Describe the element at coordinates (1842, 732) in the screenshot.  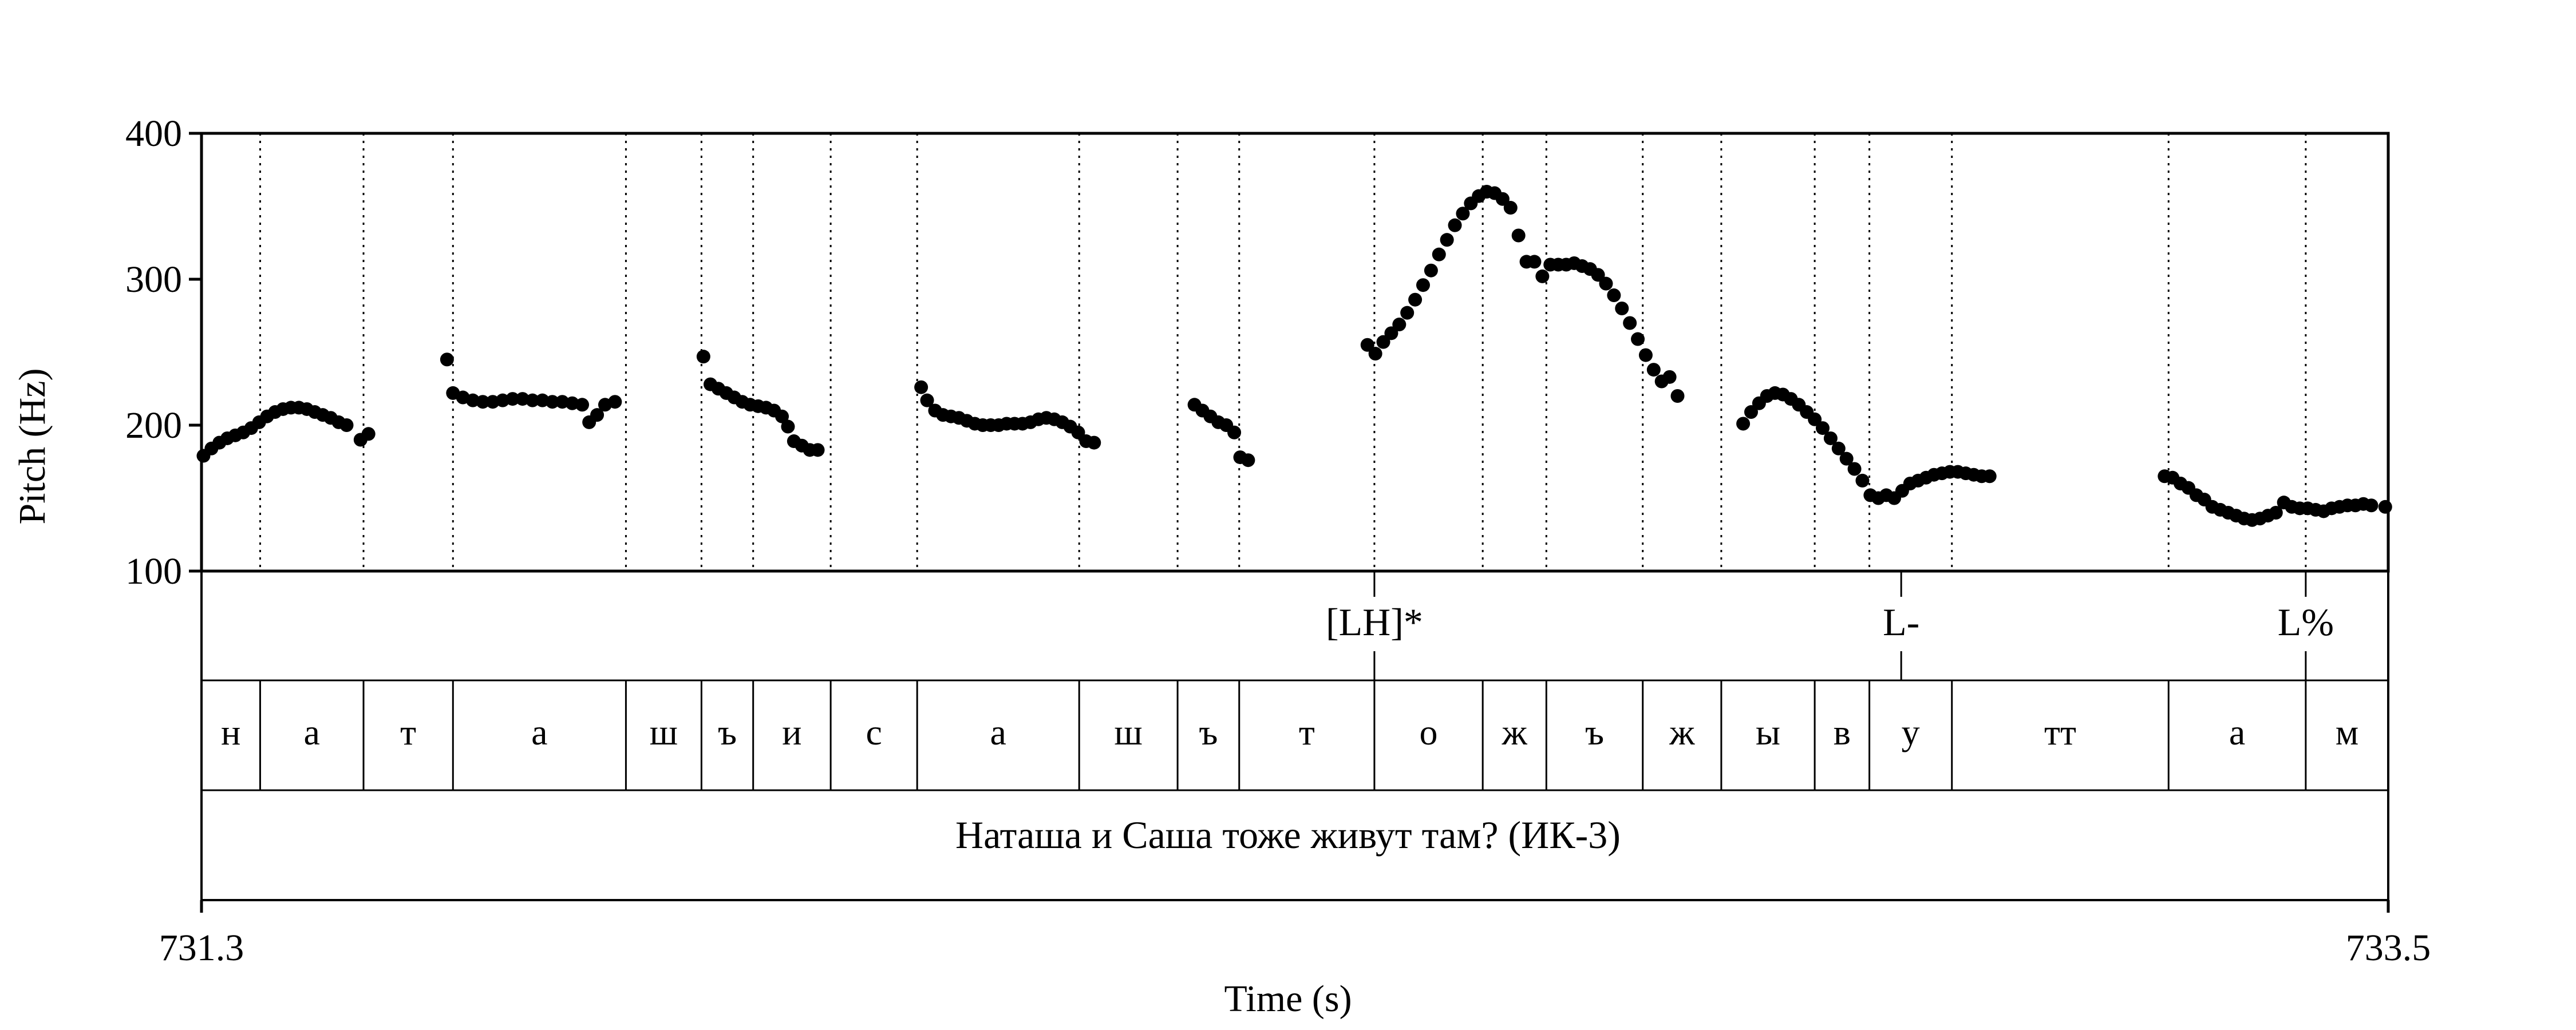
I see `segment-label: в` at that location.